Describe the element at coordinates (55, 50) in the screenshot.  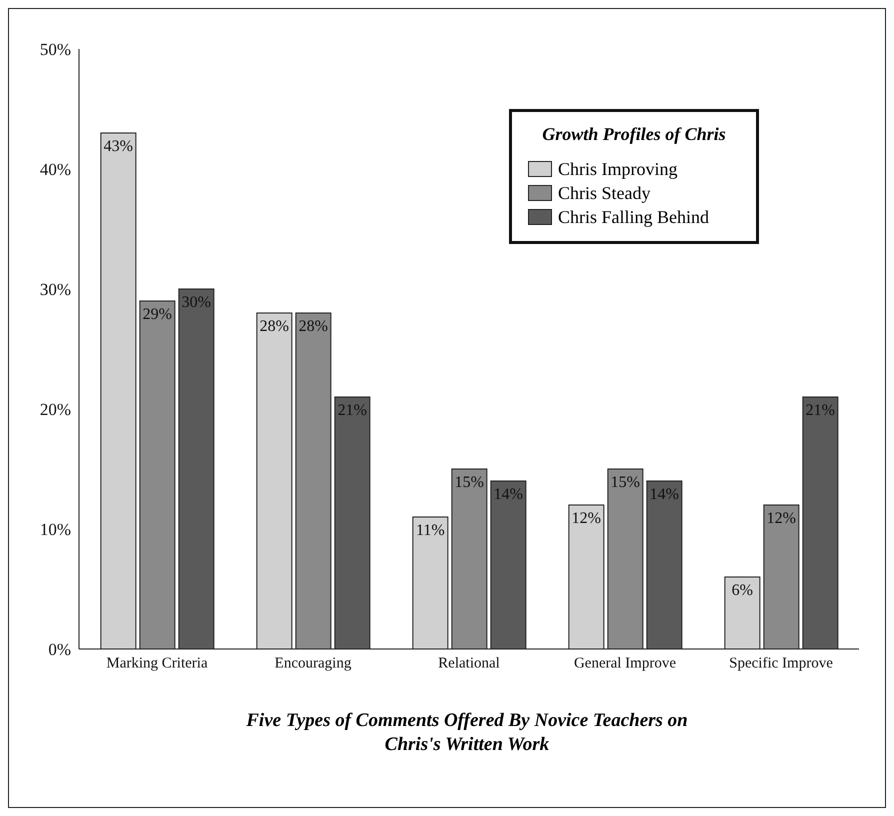
I see `y-tick-label: 50%` at that location.